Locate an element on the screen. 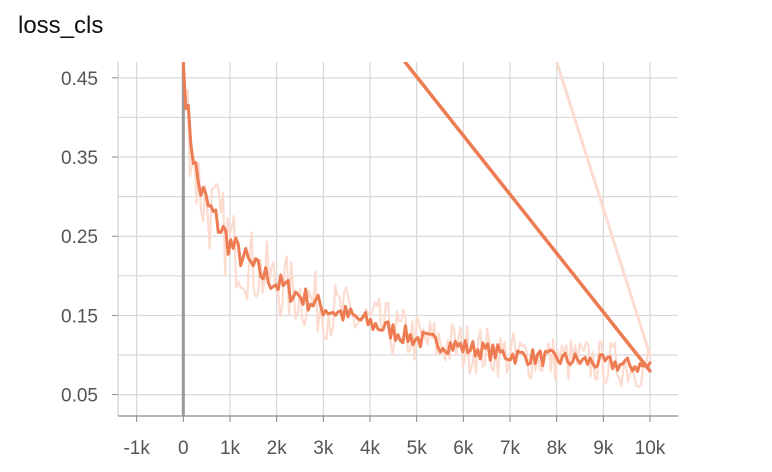 Image resolution: width=772 pixels, height=472 pixels. x-tick-label: 3k is located at coordinates (323, 448).